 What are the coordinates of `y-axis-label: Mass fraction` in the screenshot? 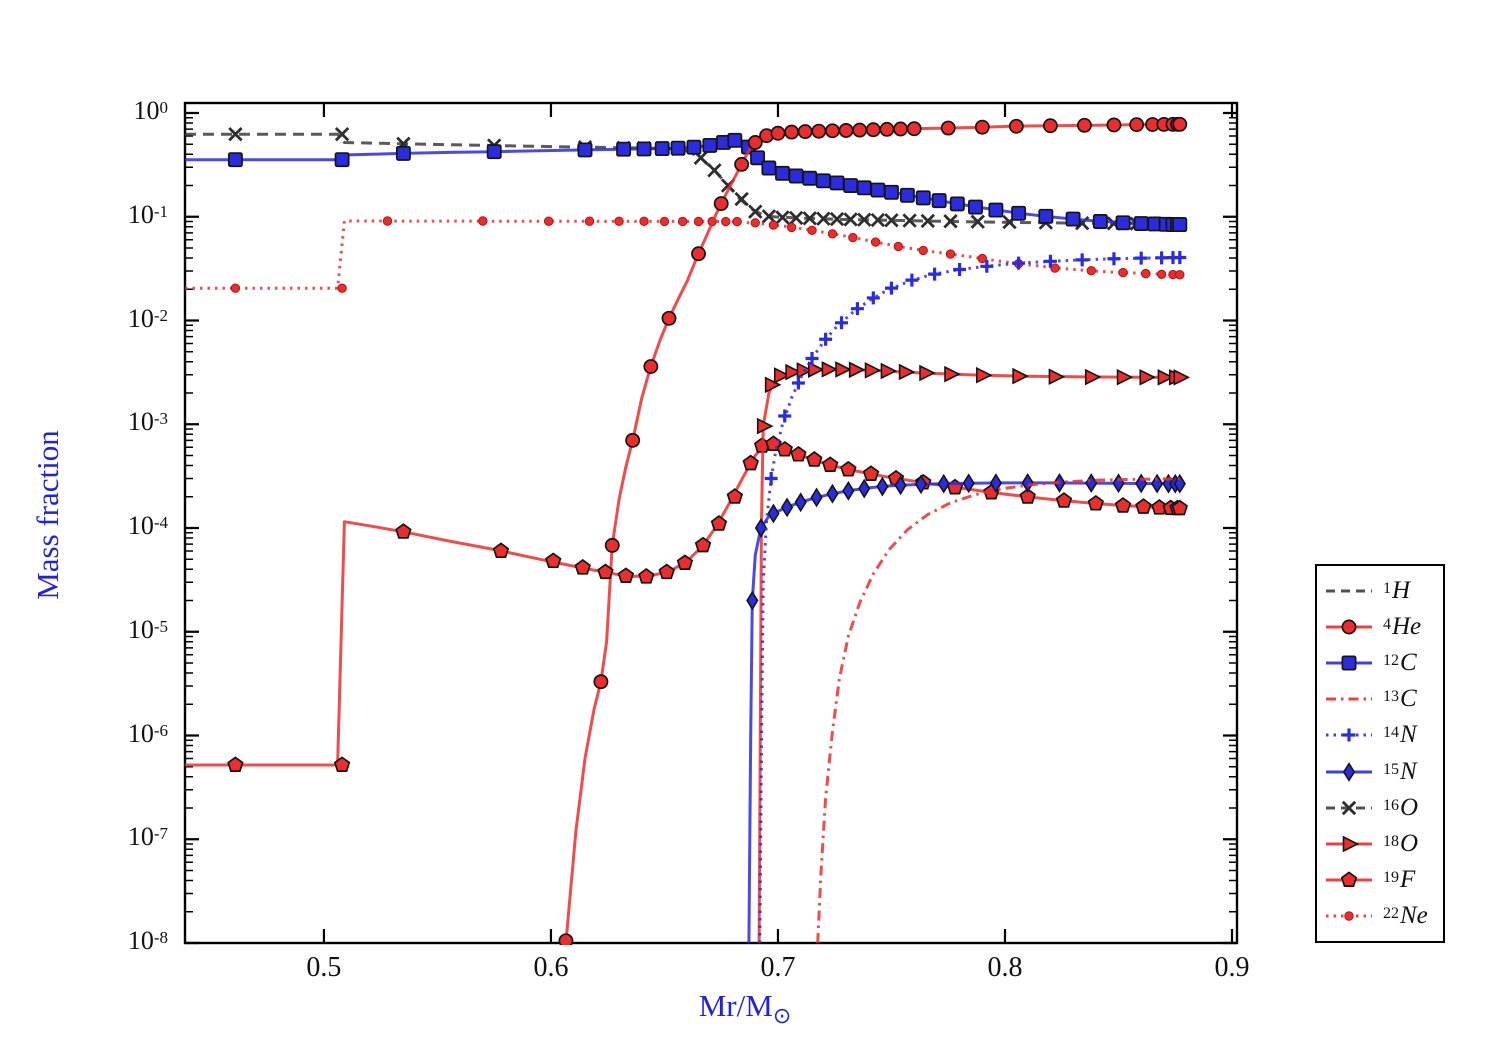 It's located at (47, 515).